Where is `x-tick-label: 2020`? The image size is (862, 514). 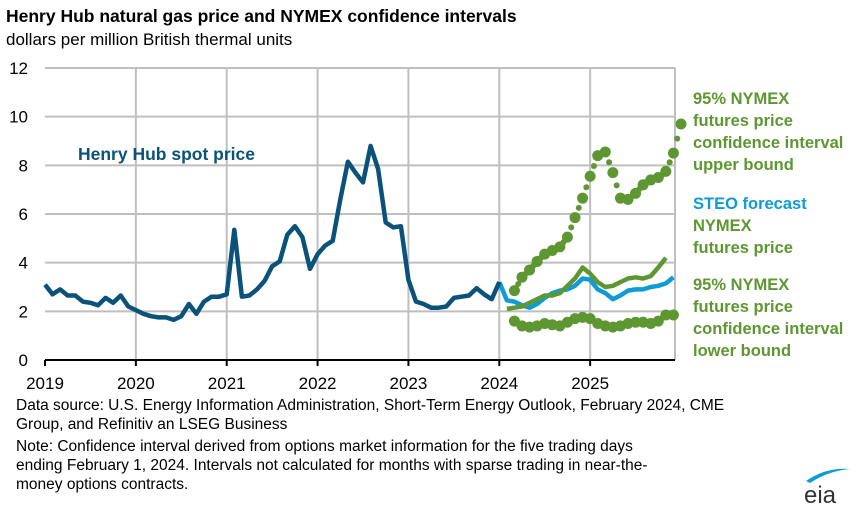 x-tick-label: 2020 is located at coordinates (136, 383).